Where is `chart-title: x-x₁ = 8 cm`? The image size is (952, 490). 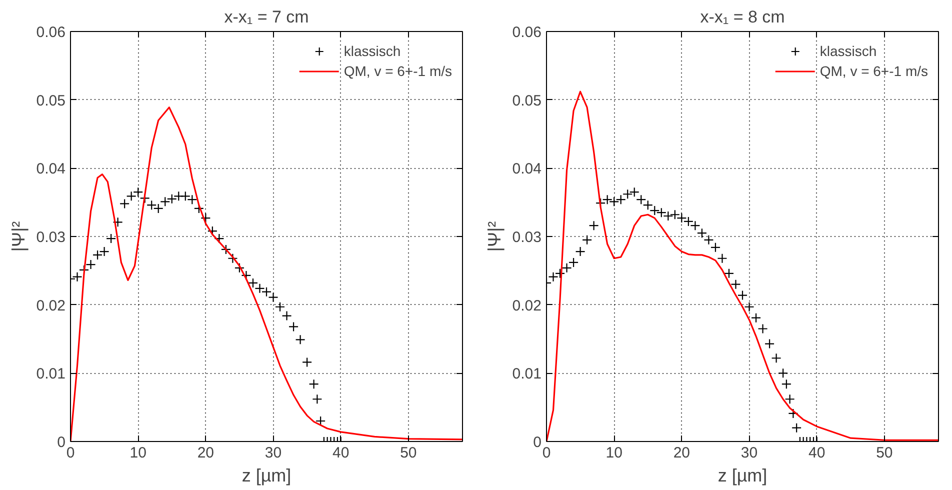 chart-title: x-x₁ = 8 cm is located at coordinates (742, 17).